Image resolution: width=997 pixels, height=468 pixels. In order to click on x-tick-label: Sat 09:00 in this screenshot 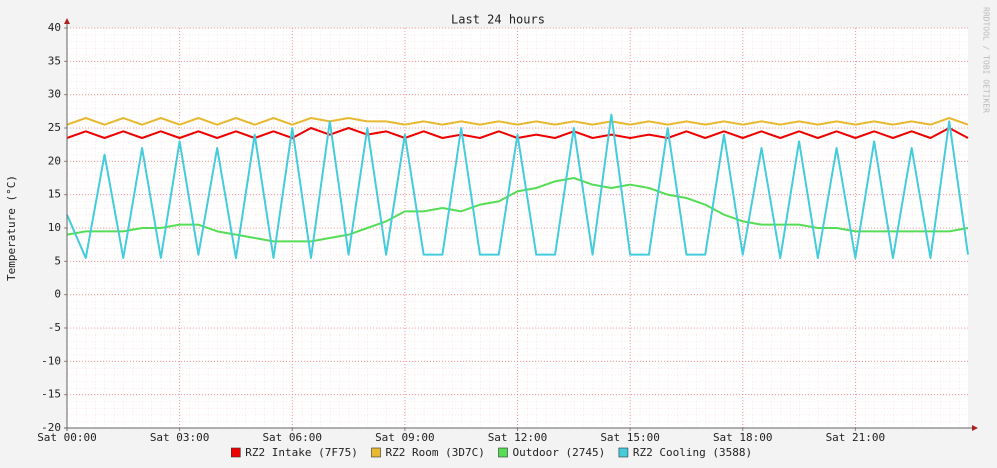, I will do `click(405, 437)`.